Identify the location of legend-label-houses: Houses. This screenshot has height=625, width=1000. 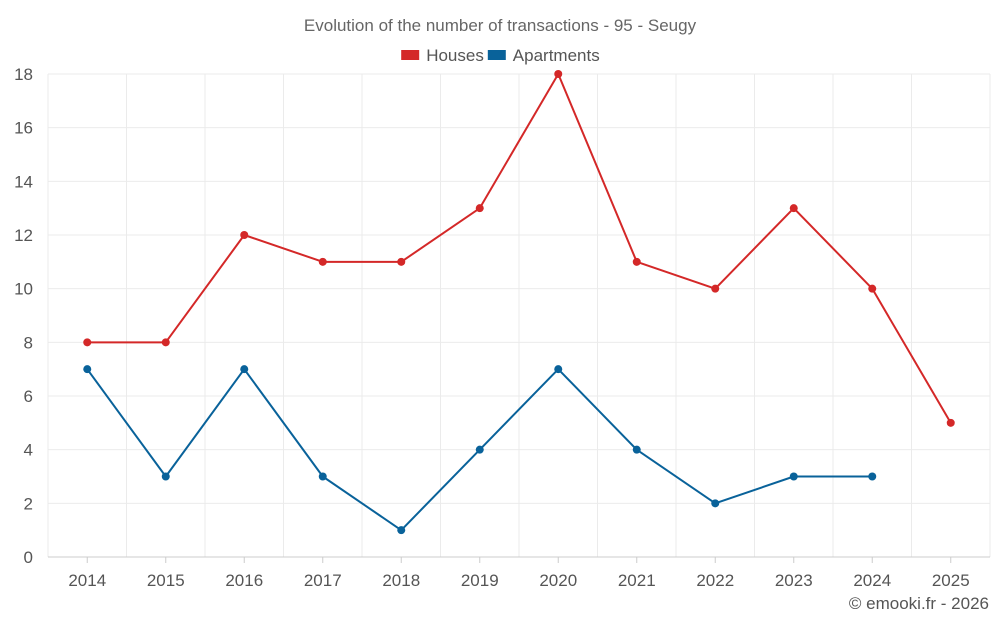
(455, 55).